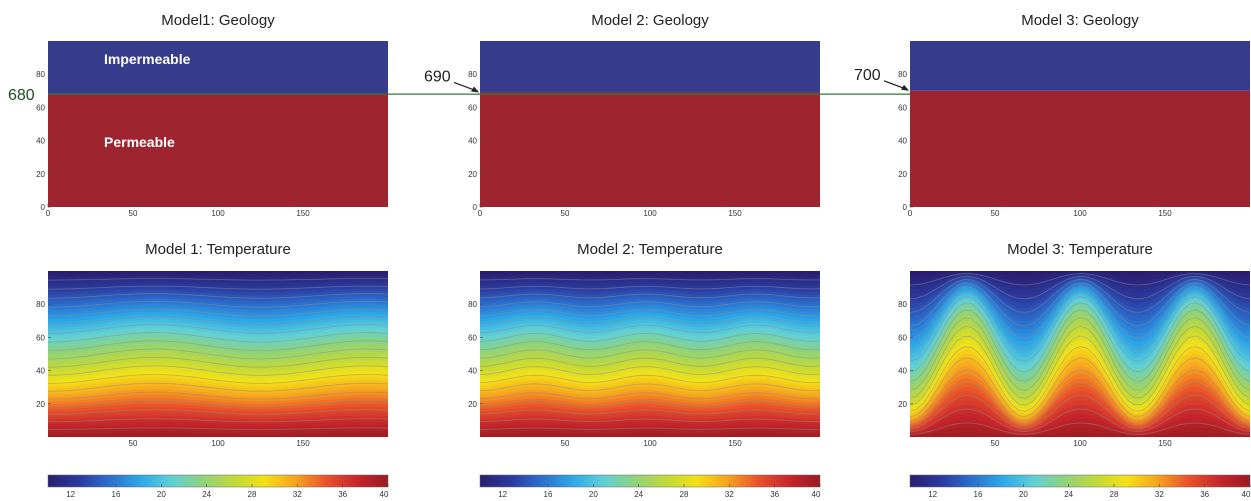 Image resolution: width=1251 pixels, height=501 pixels. What do you see at coordinates (650, 20) in the screenshot?
I see `panel-title: Model 2: Geology` at bounding box center [650, 20].